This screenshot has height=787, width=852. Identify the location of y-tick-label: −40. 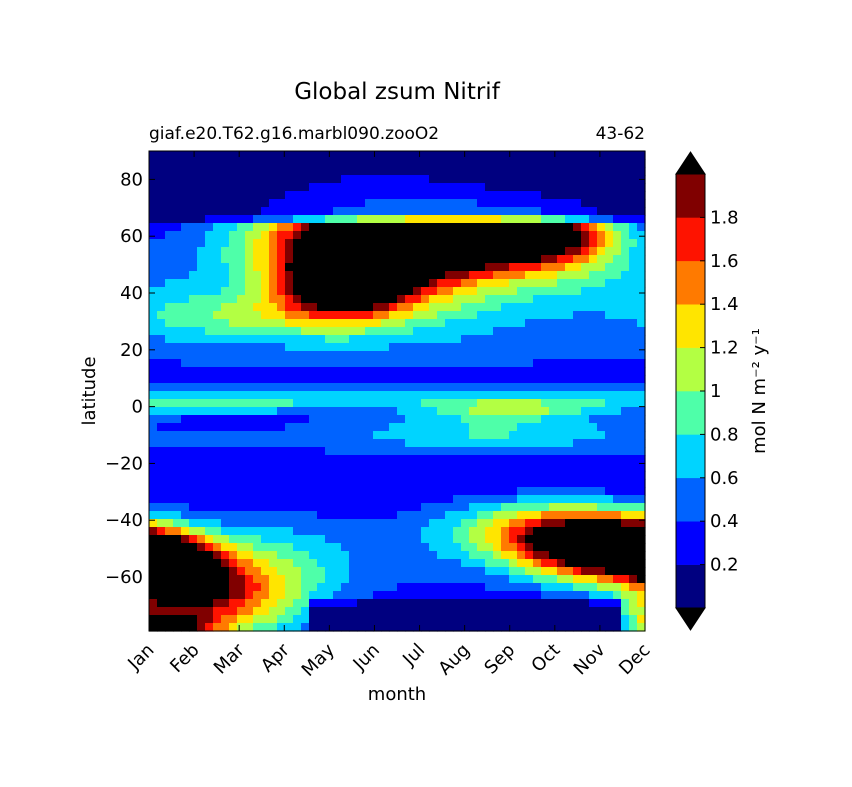
(124, 520).